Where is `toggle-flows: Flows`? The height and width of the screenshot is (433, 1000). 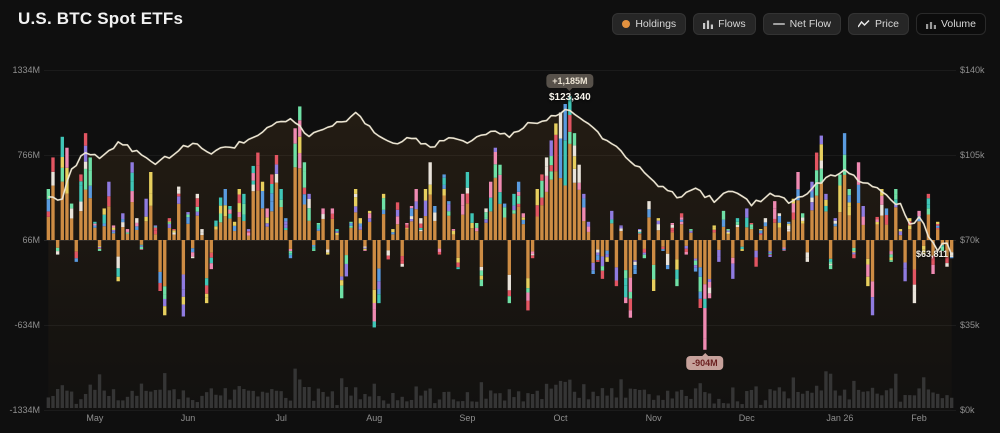 toggle-flows: Flows is located at coordinates (724, 24).